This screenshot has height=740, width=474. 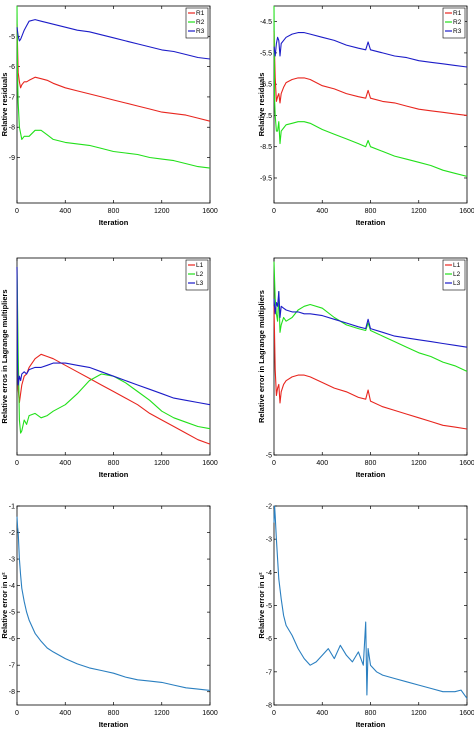 I want to click on legend-label-L3: L3, so click(x=457, y=283).